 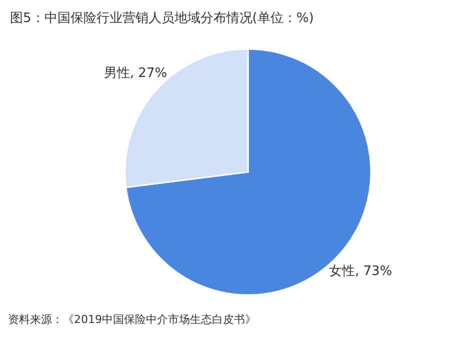 I want to click on slice-label: 女性, 73%, so click(x=360, y=272).